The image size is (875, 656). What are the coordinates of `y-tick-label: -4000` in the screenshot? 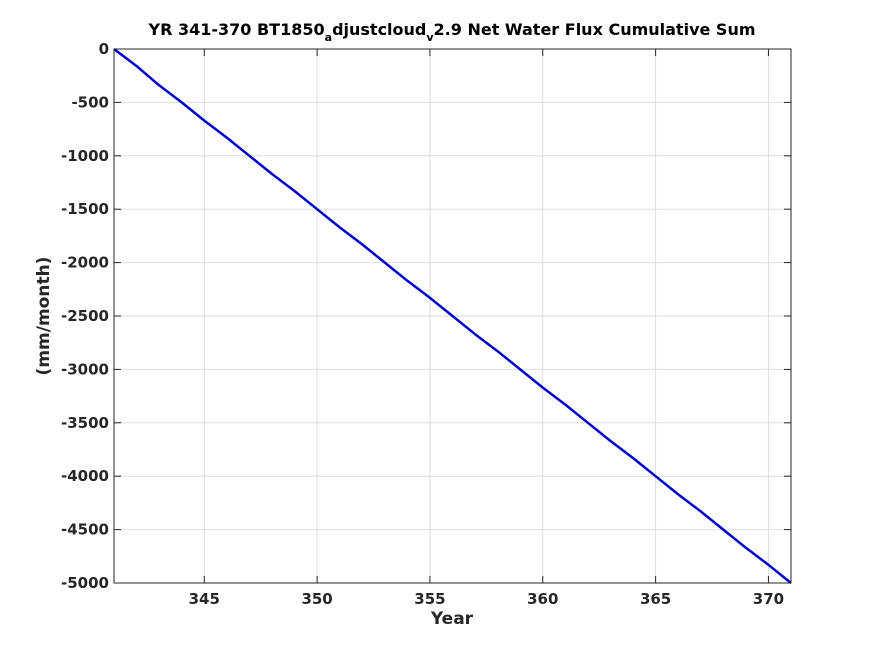 It's located at (85, 476).